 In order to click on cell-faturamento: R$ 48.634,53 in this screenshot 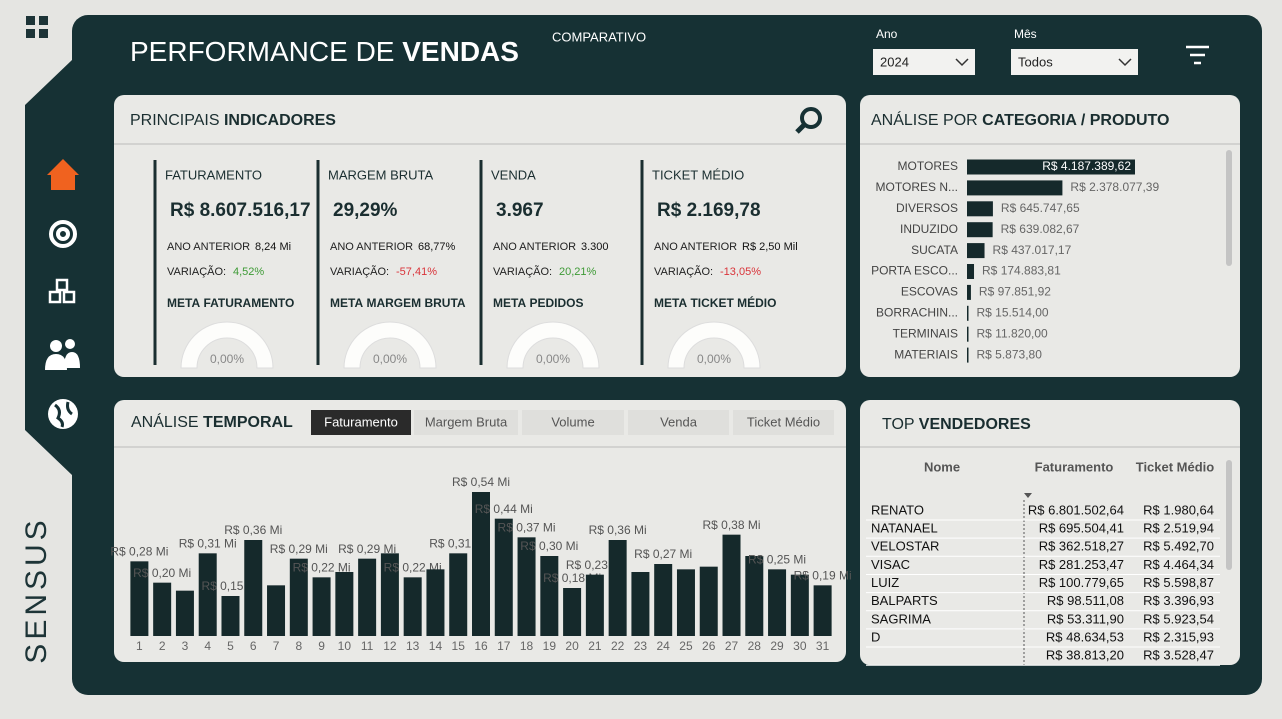, I will do `click(1085, 636)`.